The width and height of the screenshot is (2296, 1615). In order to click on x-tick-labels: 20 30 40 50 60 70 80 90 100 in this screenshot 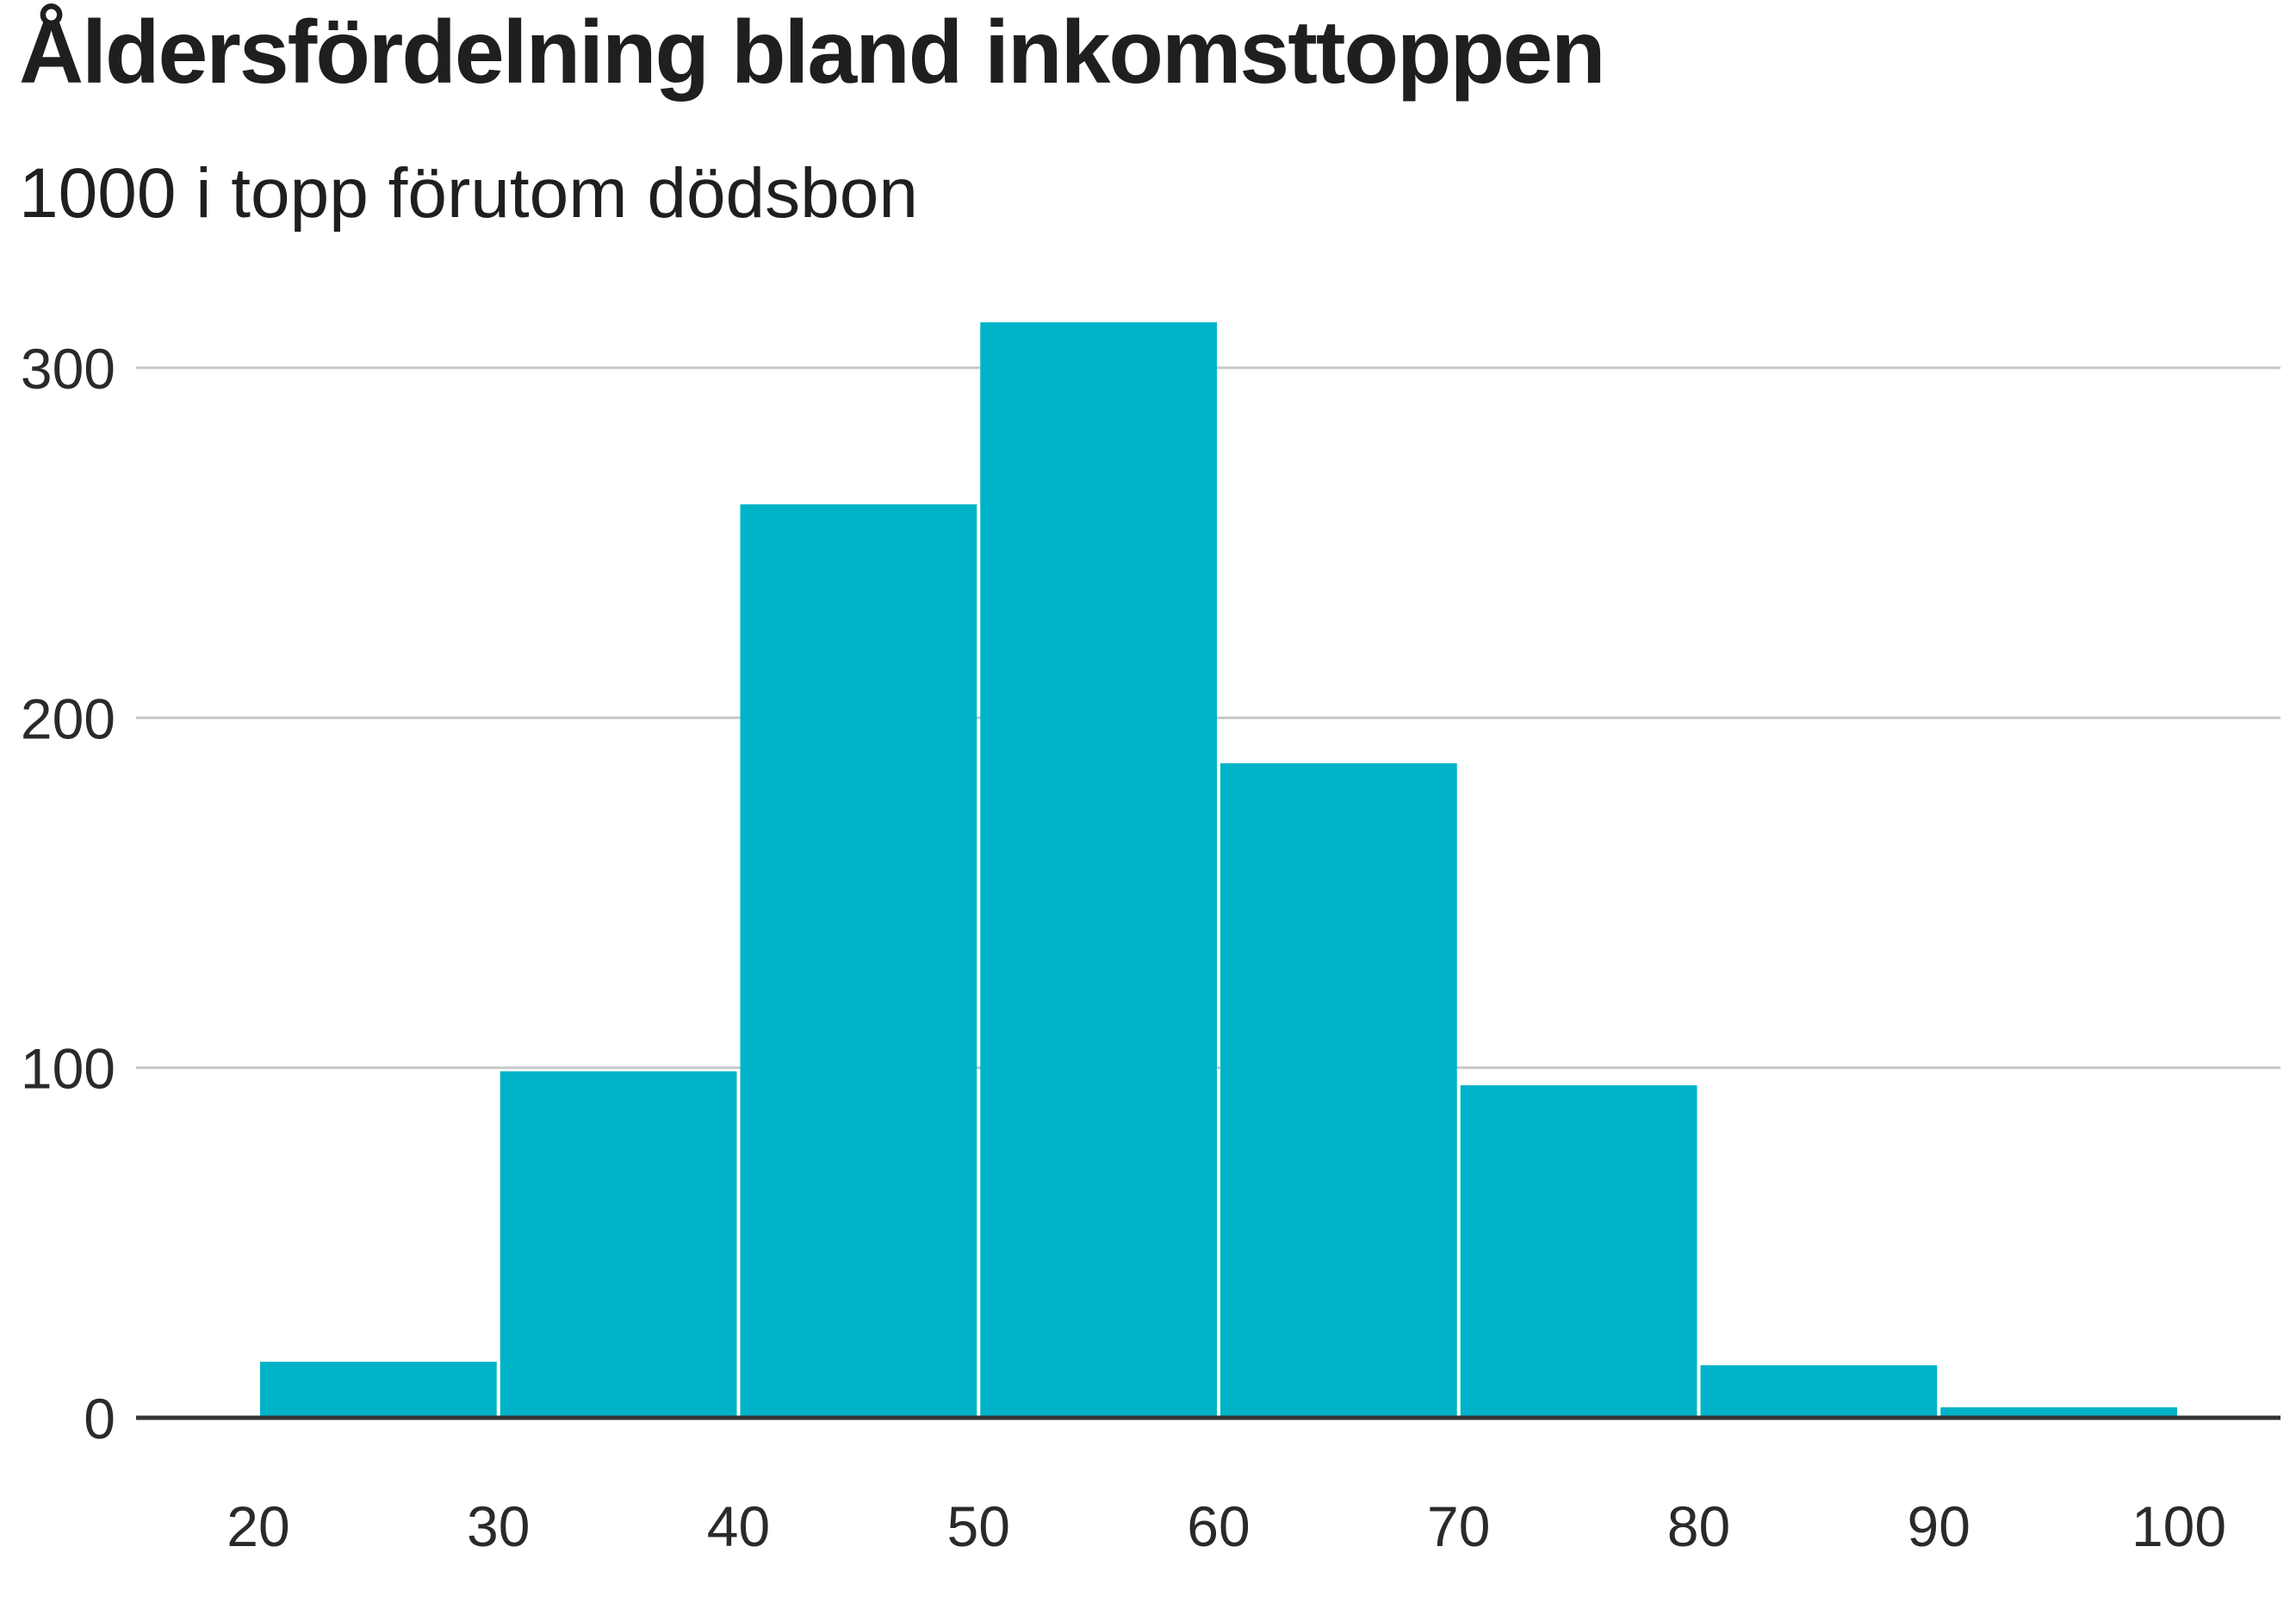, I will do `click(1226, 1526)`.